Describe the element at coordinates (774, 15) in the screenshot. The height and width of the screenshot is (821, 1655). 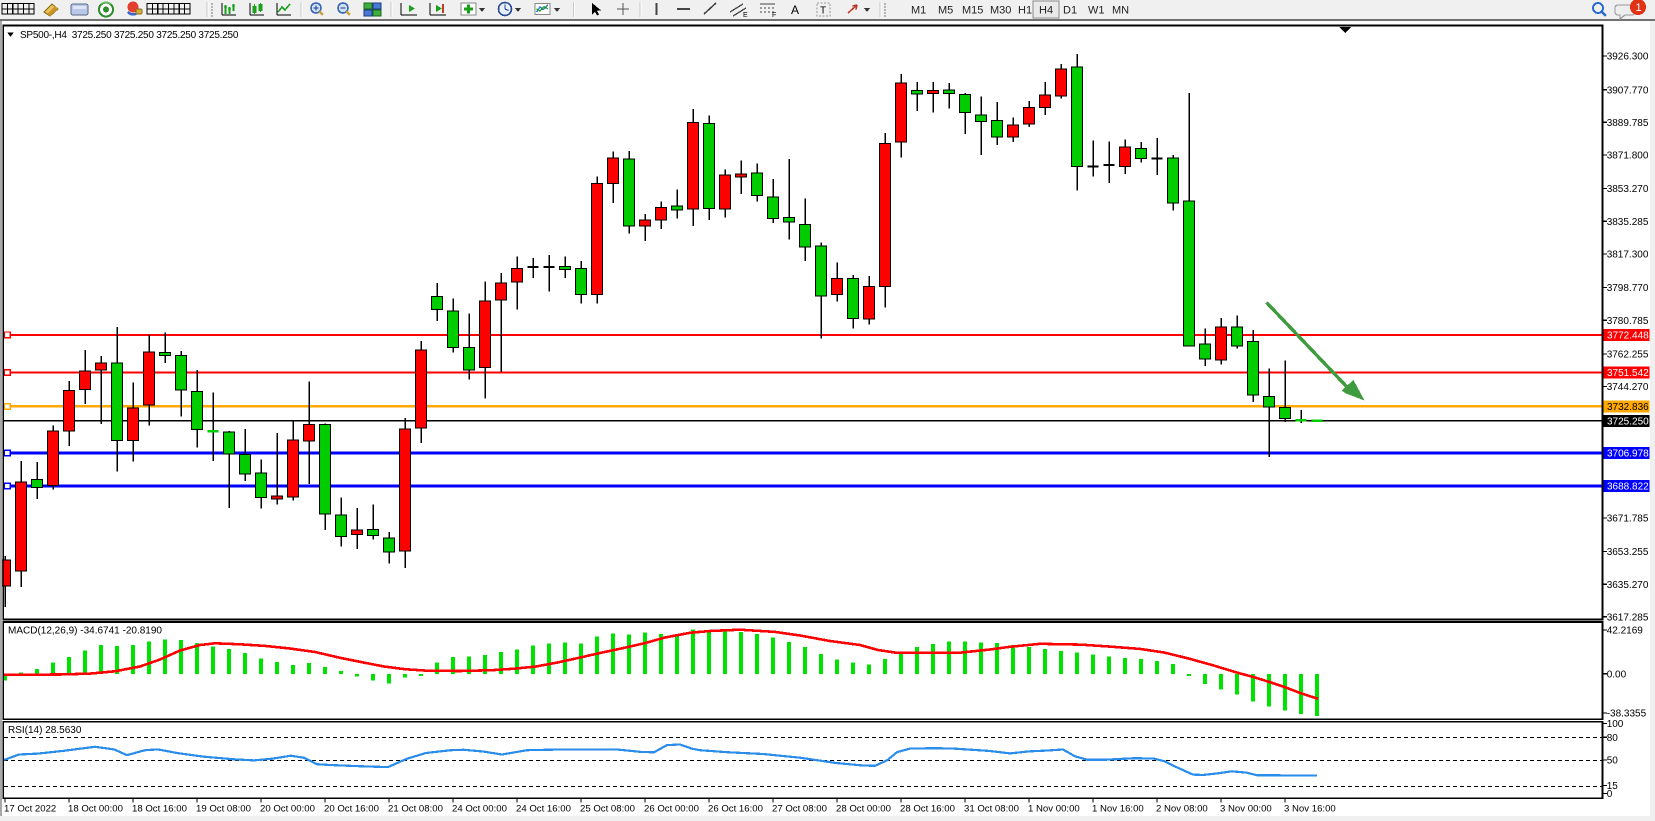
I see `svg-text: F` at that location.